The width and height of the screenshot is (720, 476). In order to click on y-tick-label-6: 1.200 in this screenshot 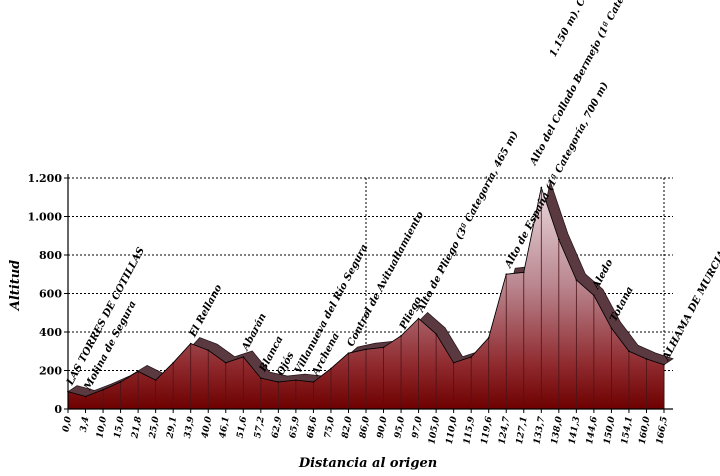, I will do `click(45, 178)`.